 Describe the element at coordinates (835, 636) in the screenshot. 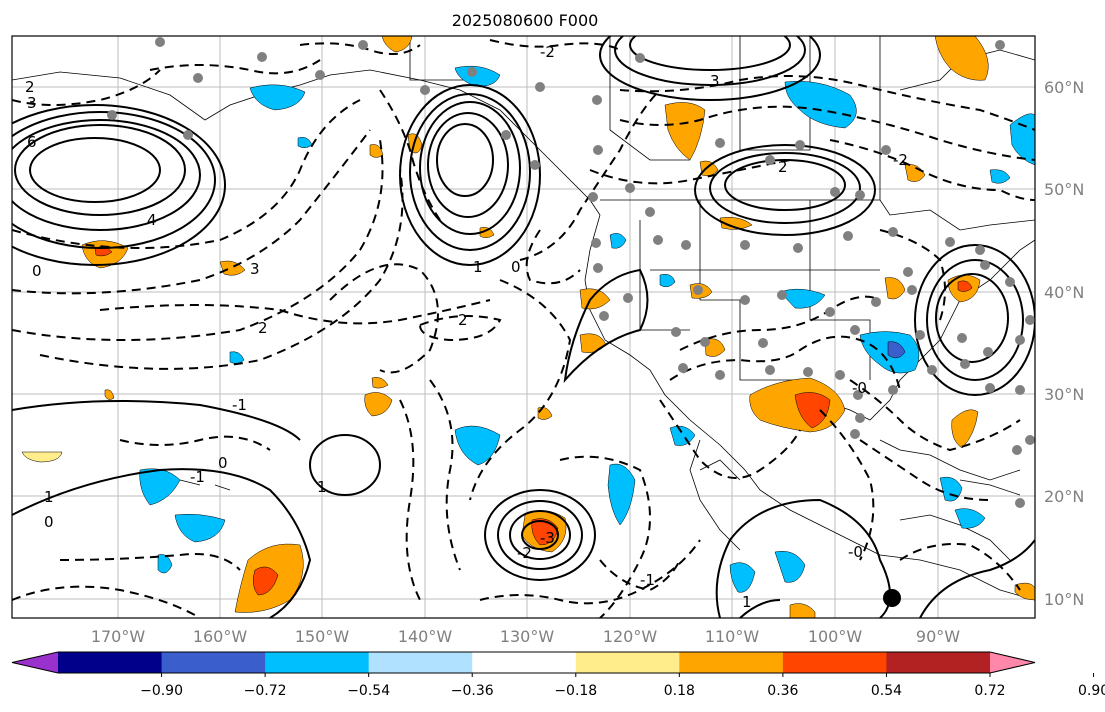

I see `lon-label: 100°W` at that location.